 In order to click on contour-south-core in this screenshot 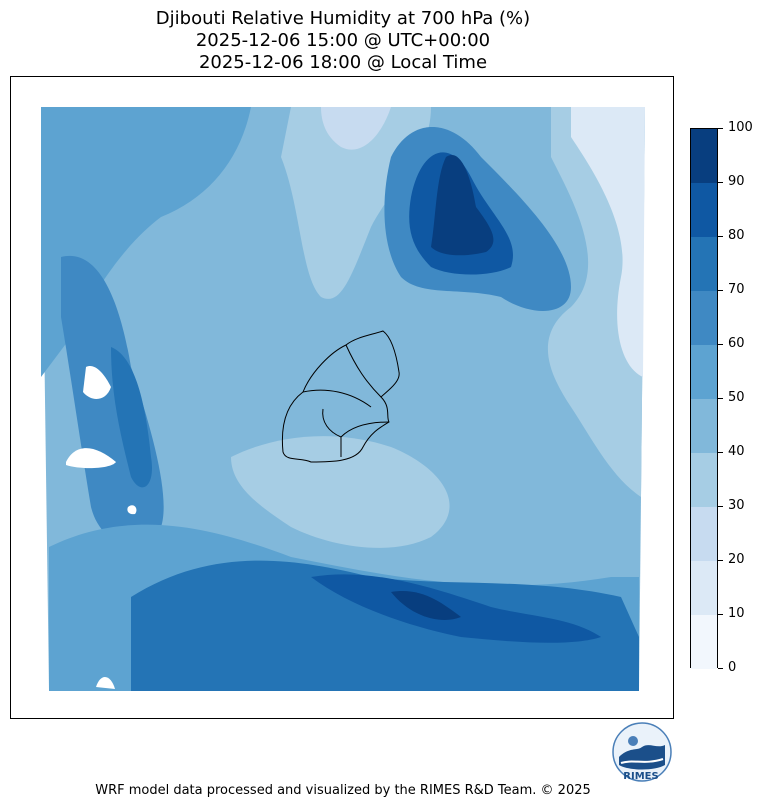, I will do `click(456, 608)`.